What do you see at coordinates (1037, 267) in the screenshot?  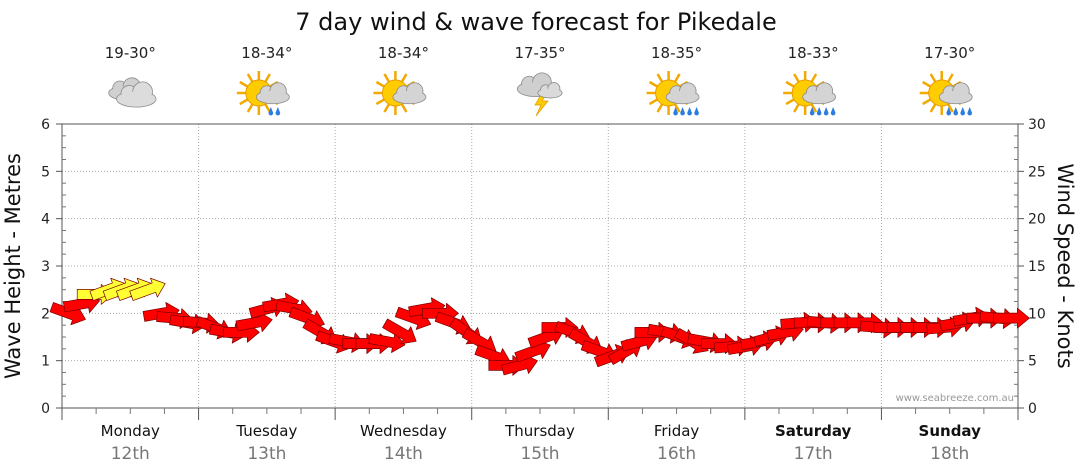 I see `right-tick-label: 15` at bounding box center [1037, 267].